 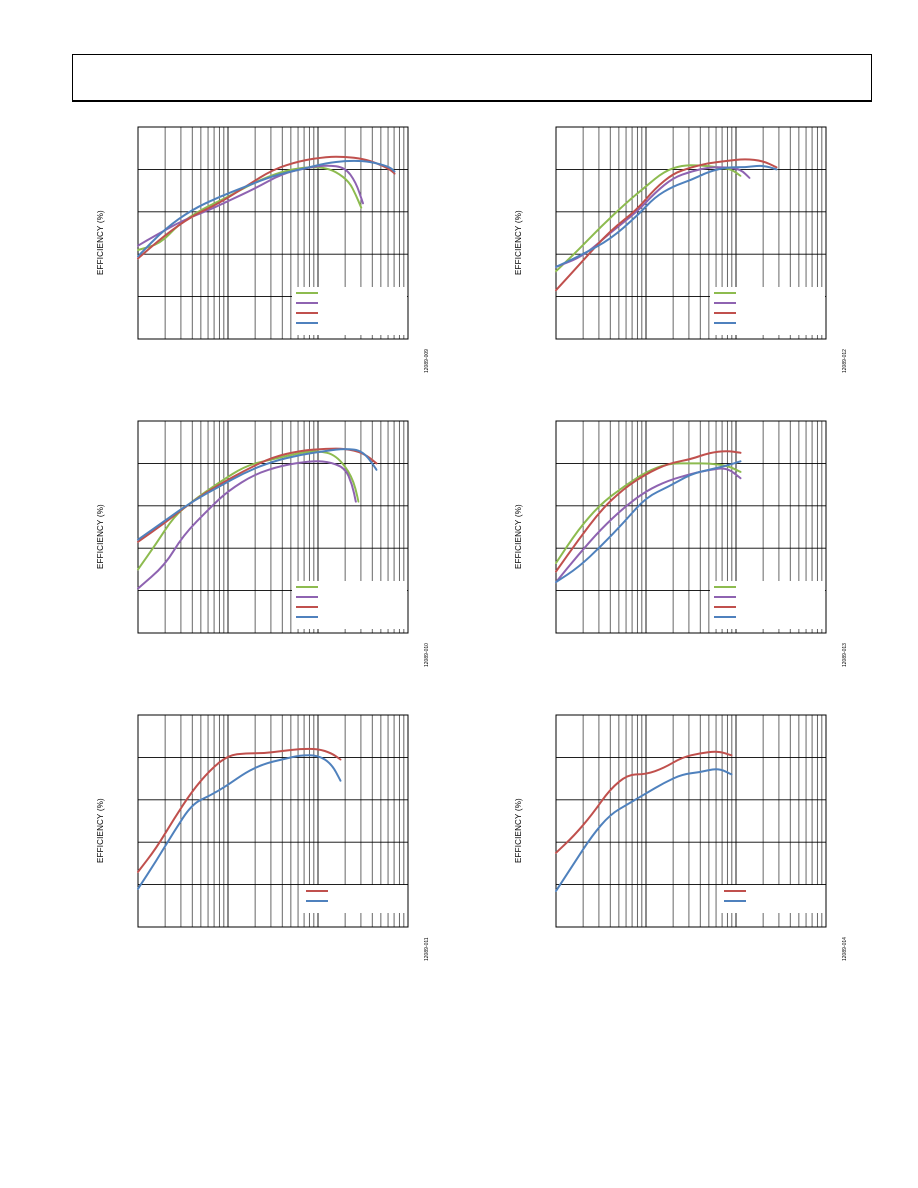 What do you see at coordinates (845, 361) in the screenshot?
I see `figure-id: 12089-012` at bounding box center [845, 361].